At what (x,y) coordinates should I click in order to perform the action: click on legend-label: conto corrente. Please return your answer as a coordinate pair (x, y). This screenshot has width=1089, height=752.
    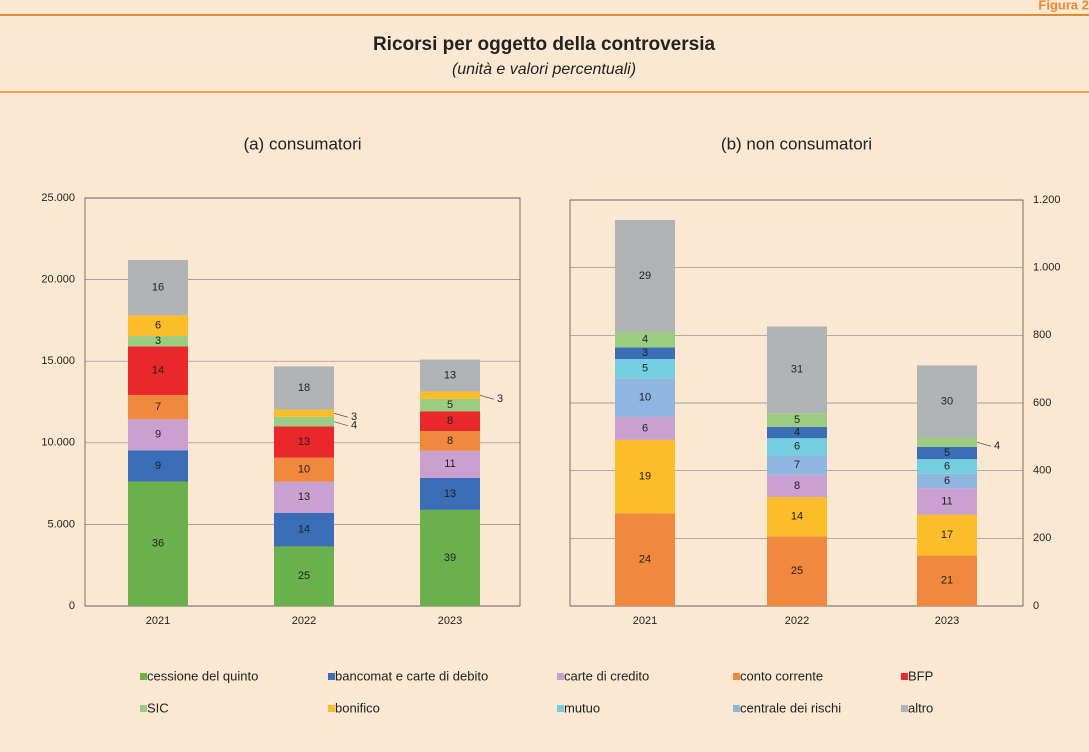
    Looking at the image, I should click on (781, 675).